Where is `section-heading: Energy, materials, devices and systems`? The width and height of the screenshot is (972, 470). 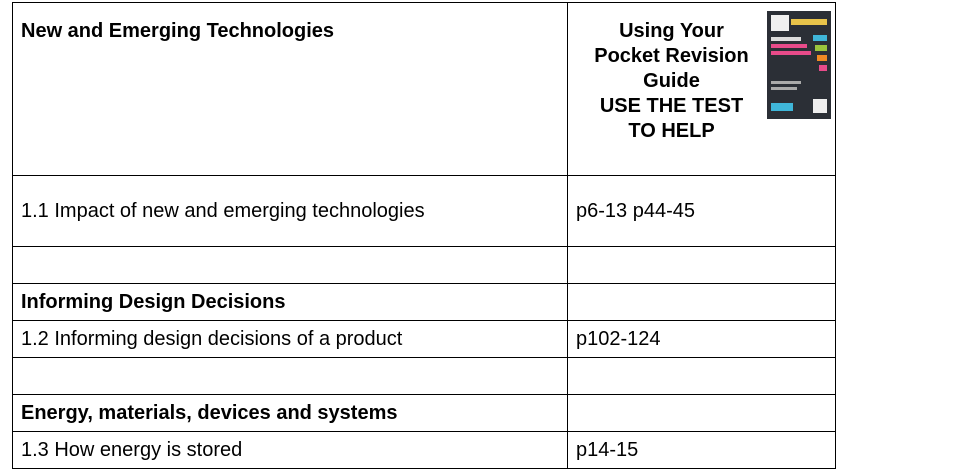
section-heading: Energy, materials, devices and systems is located at coordinates (290, 413).